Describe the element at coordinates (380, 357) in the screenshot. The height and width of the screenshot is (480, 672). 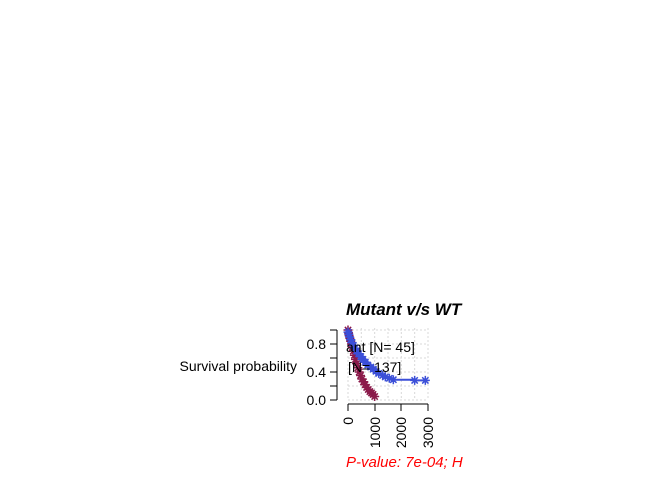
I see `legend: ant [N= 45] [N= 137]` at that location.